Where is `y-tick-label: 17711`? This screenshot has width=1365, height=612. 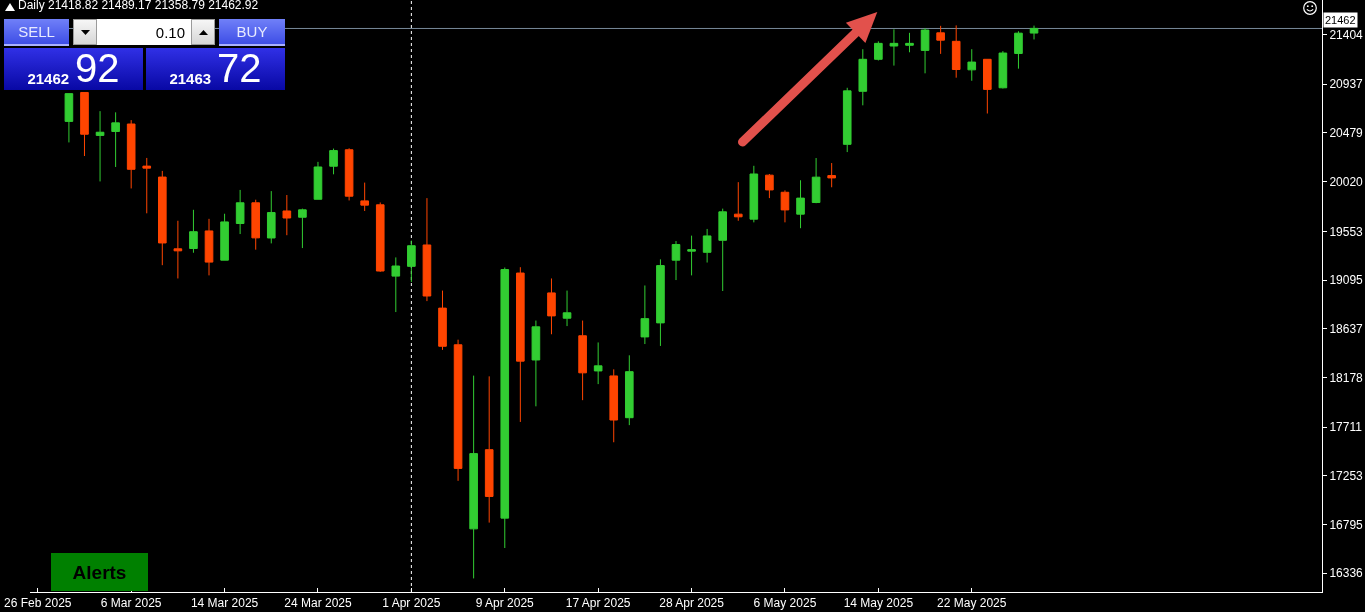
y-tick-label: 17711 is located at coordinates (1346, 427).